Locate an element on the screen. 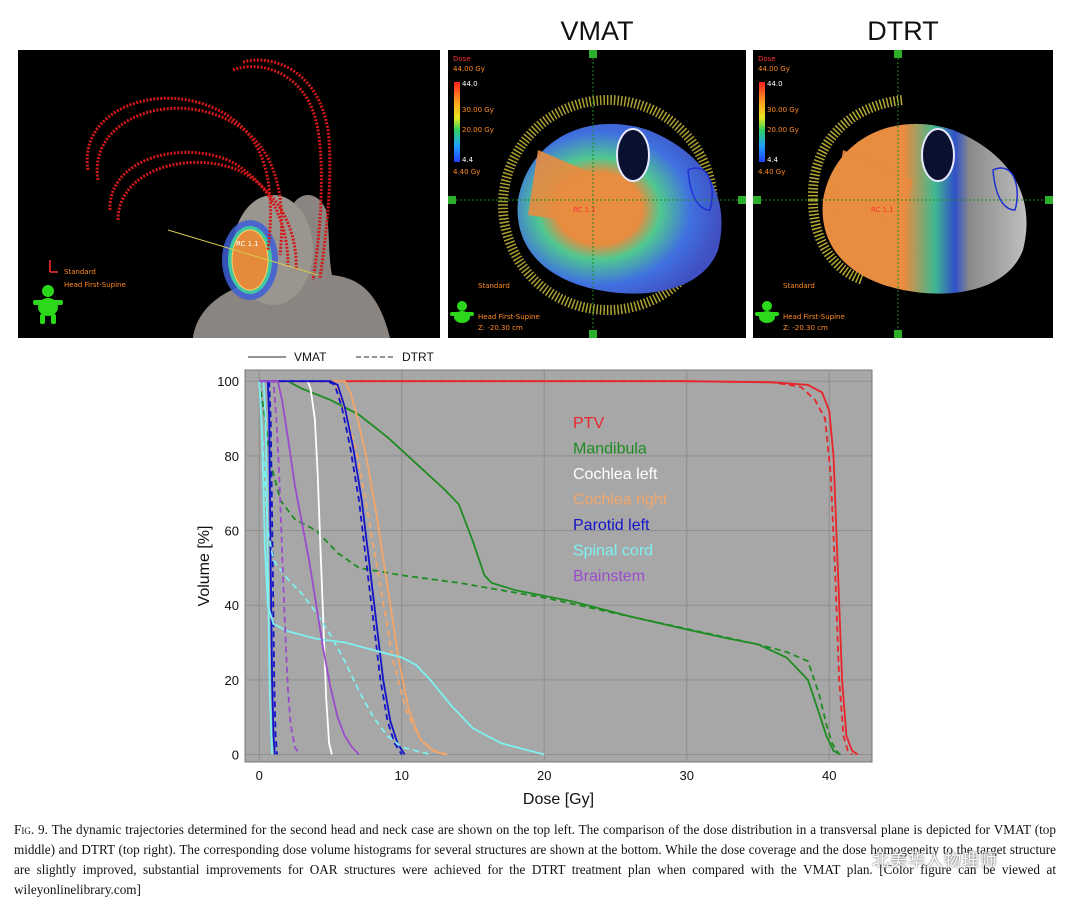 This screenshot has height=908, width=1080. dvh-line-brainstem-vmat is located at coordinates (309, 568).